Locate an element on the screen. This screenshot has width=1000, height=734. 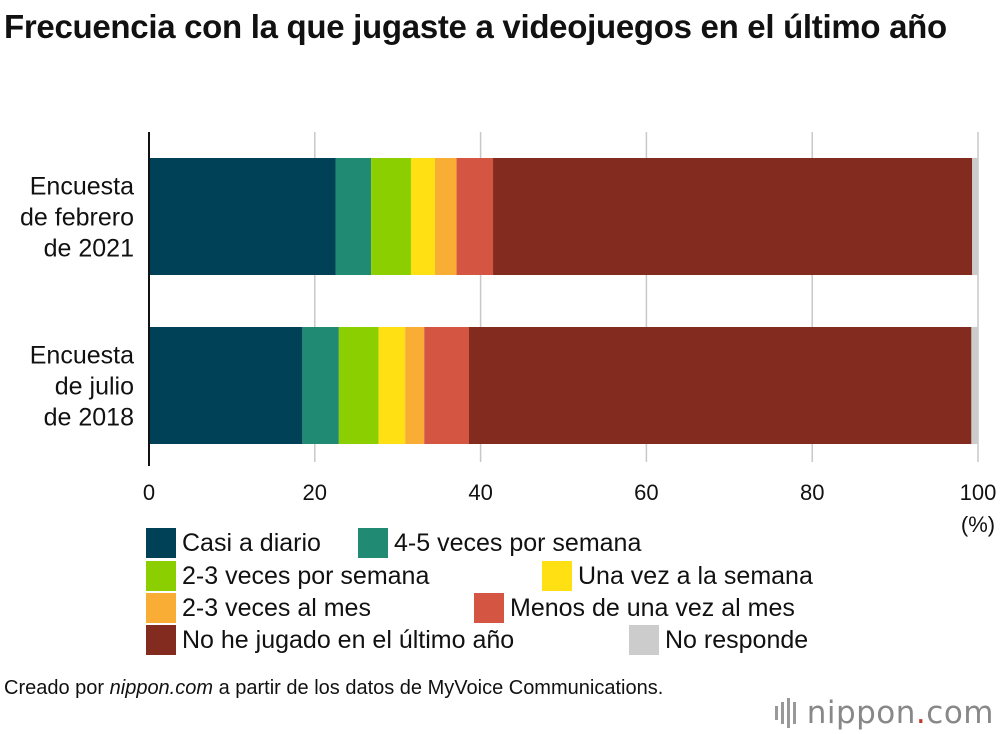
nippon-logo: nippon. com is located at coordinates (884, 713).